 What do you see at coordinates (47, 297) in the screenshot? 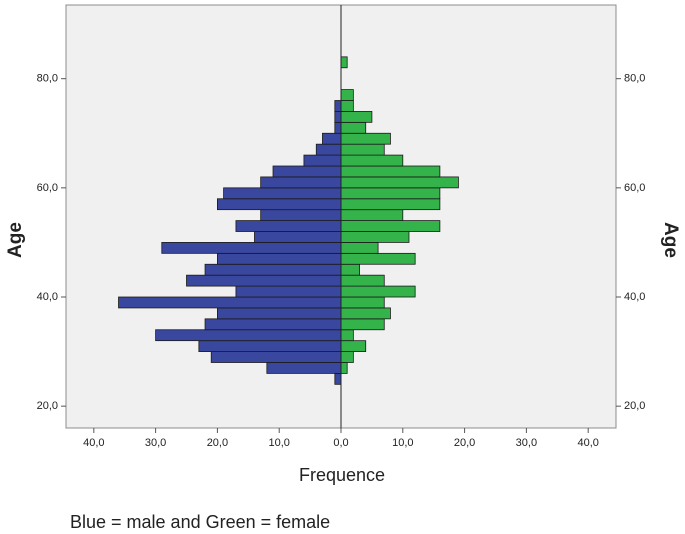
I see `y-tick-label: 40,0` at bounding box center [47, 297].